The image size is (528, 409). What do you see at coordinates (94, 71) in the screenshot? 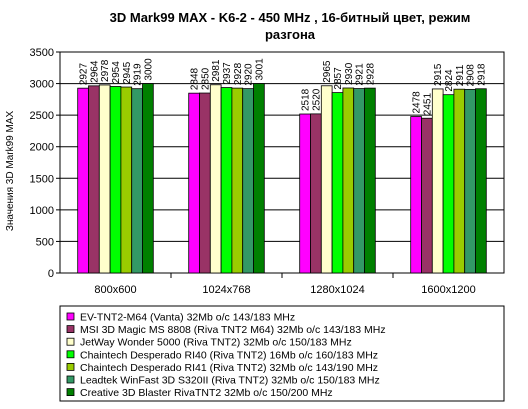
I see `data-label: 2964` at bounding box center [94, 71].